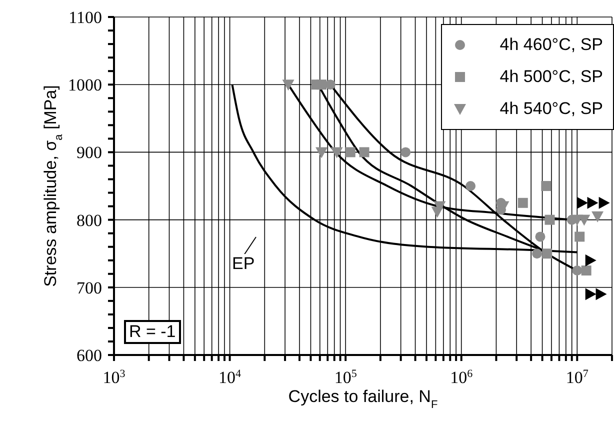 The image size is (614, 430). I want to click on annotation: EP, so click(243, 263).